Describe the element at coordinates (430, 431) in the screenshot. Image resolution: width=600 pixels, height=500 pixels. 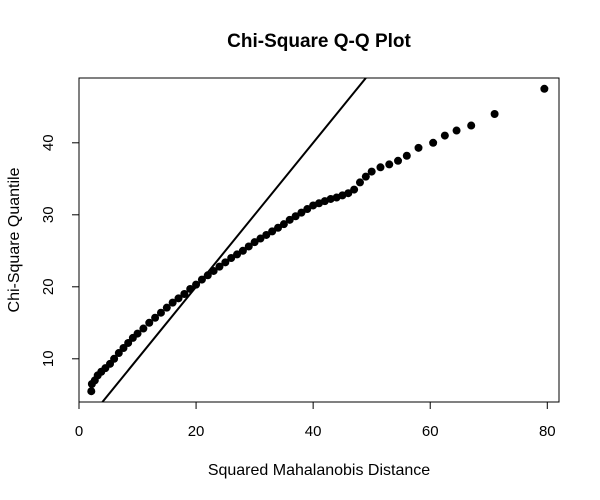
I see `x-tick-label: 60` at that location.